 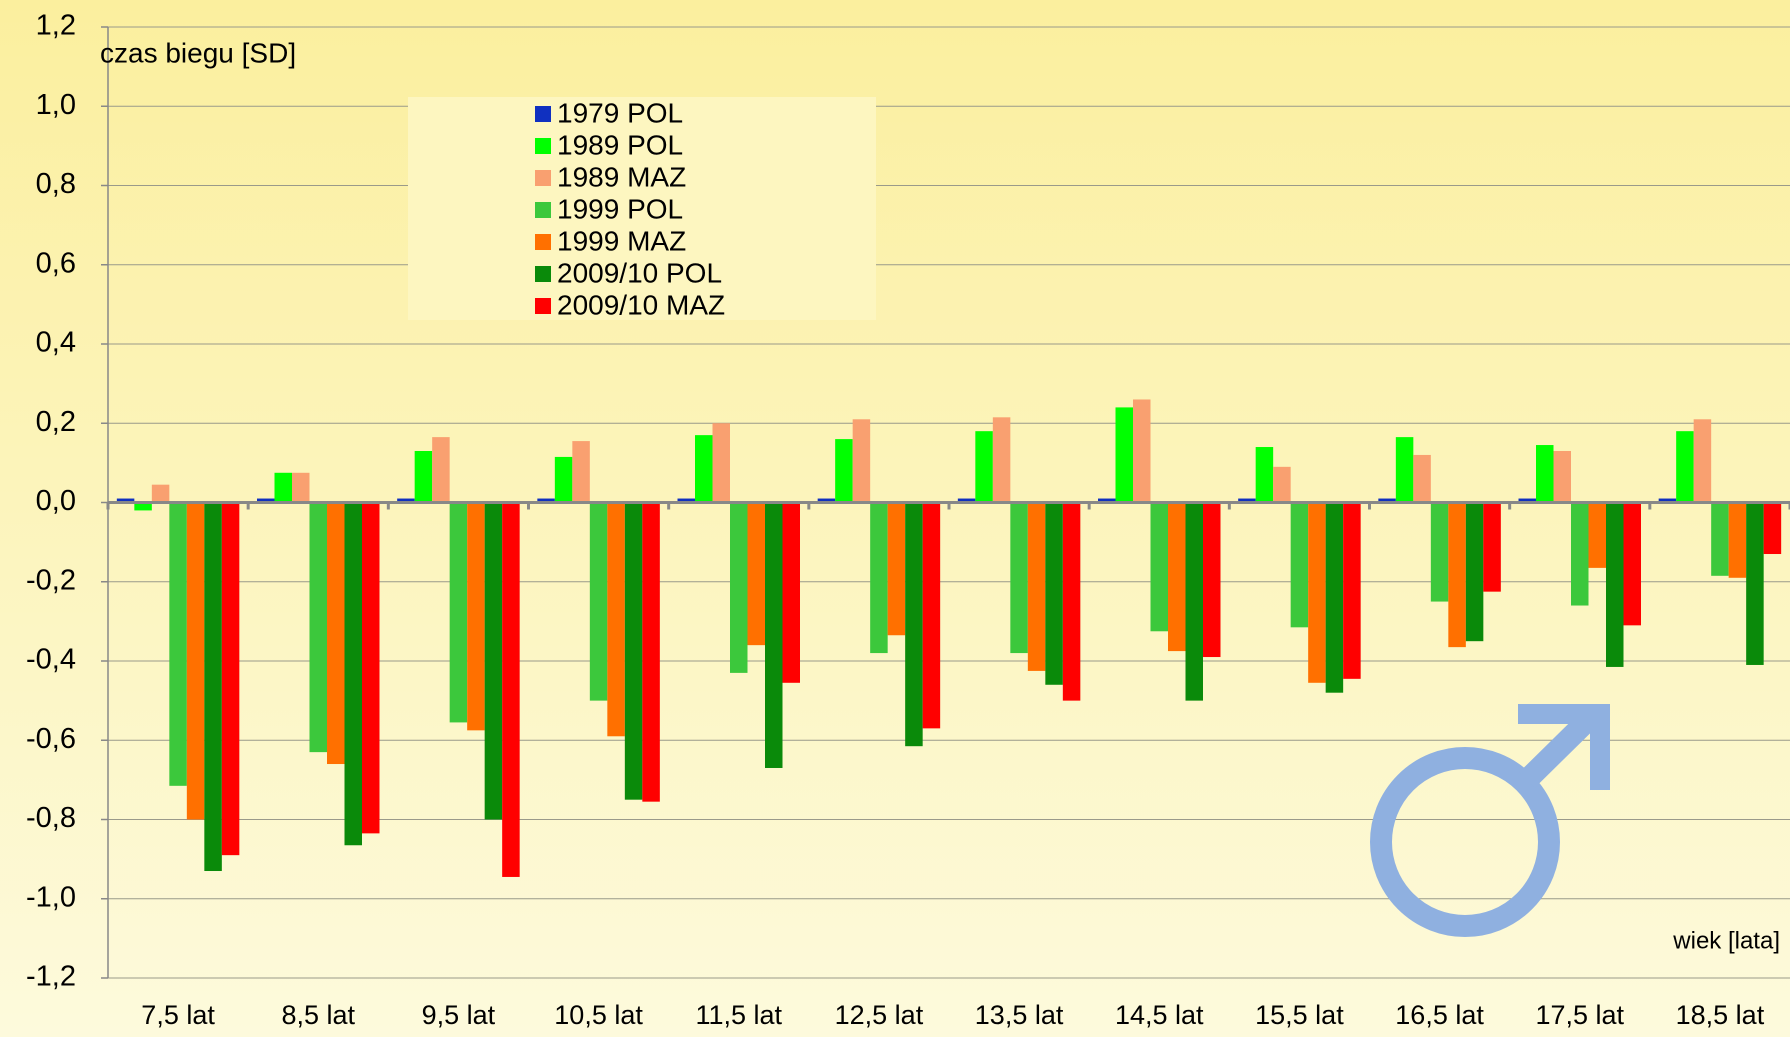 What do you see at coordinates (1720, 1015) in the screenshot?
I see `x-tick-label: 18,5 lat` at bounding box center [1720, 1015].